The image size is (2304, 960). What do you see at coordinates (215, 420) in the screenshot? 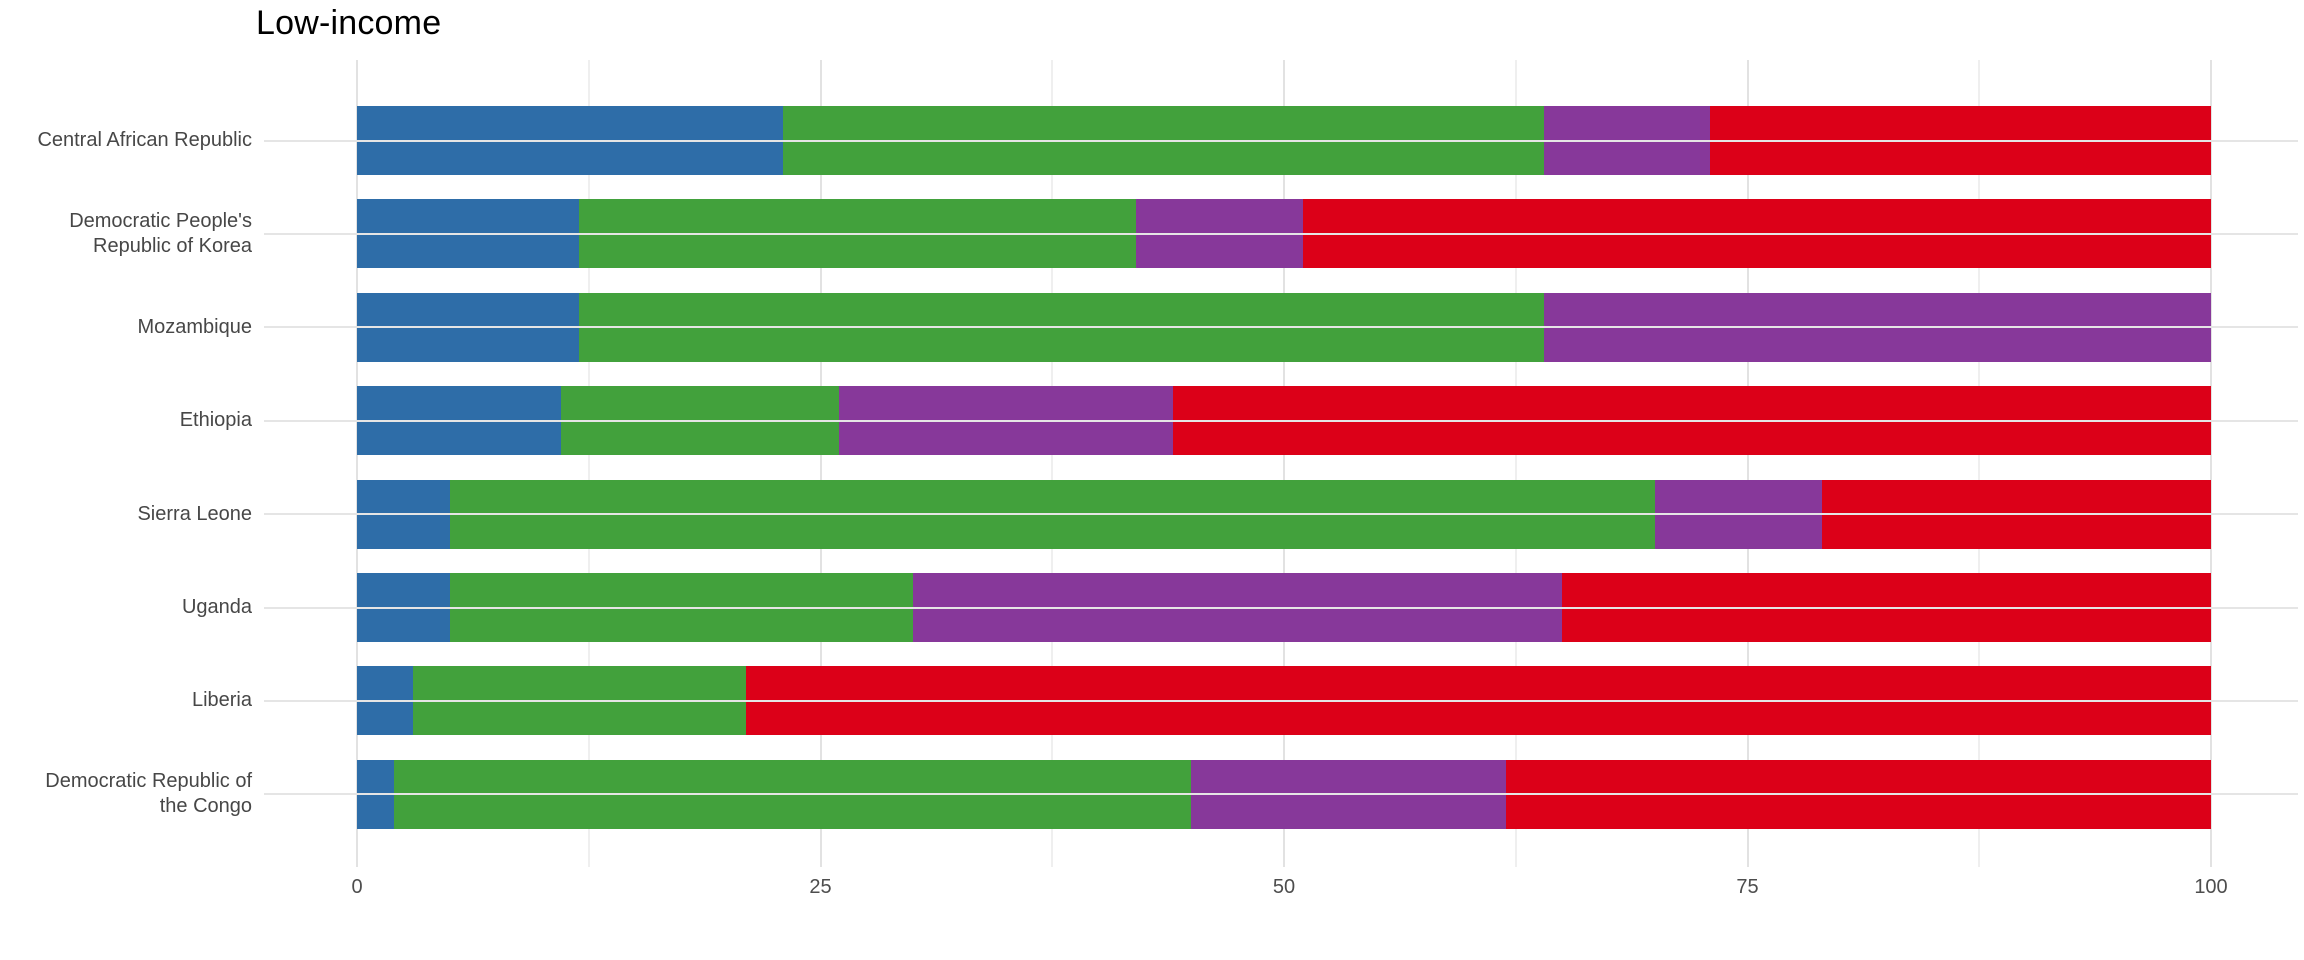
I see `category-label: Ethiopia` at bounding box center [215, 420].